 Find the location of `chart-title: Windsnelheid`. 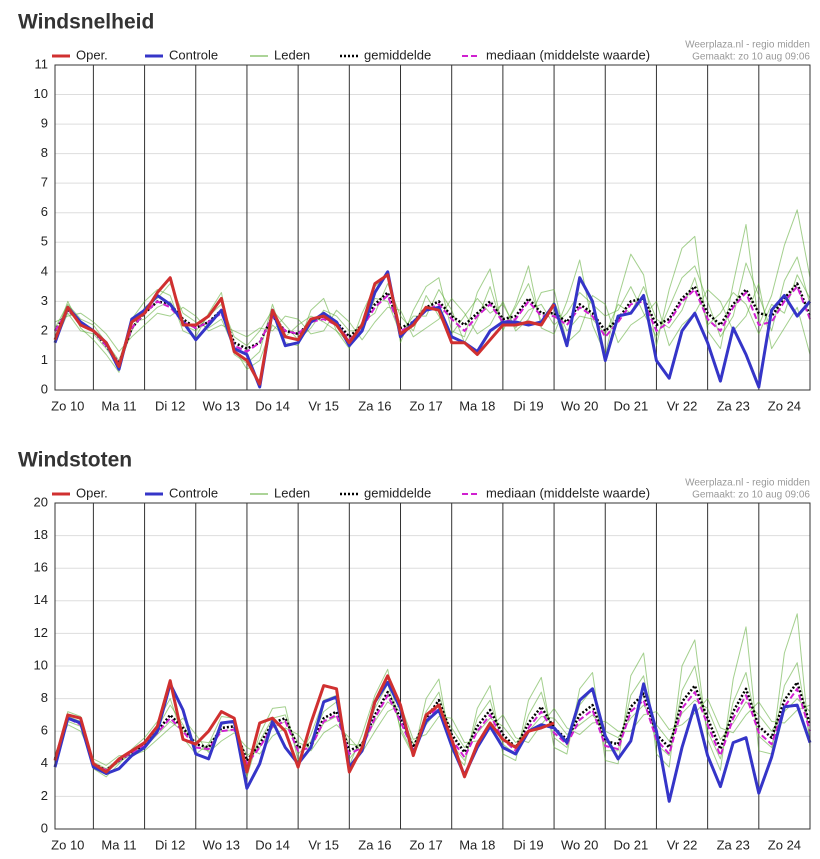

chart-title: Windsnelheid is located at coordinates (86, 22).